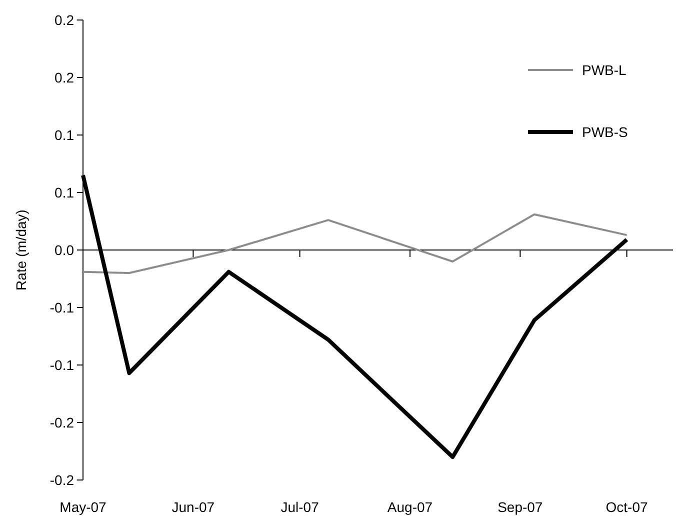 The image size is (686, 528). What do you see at coordinates (21, 250) in the screenshot?
I see `y-axis-title: Rate (m/day)` at bounding box center [21, 250].